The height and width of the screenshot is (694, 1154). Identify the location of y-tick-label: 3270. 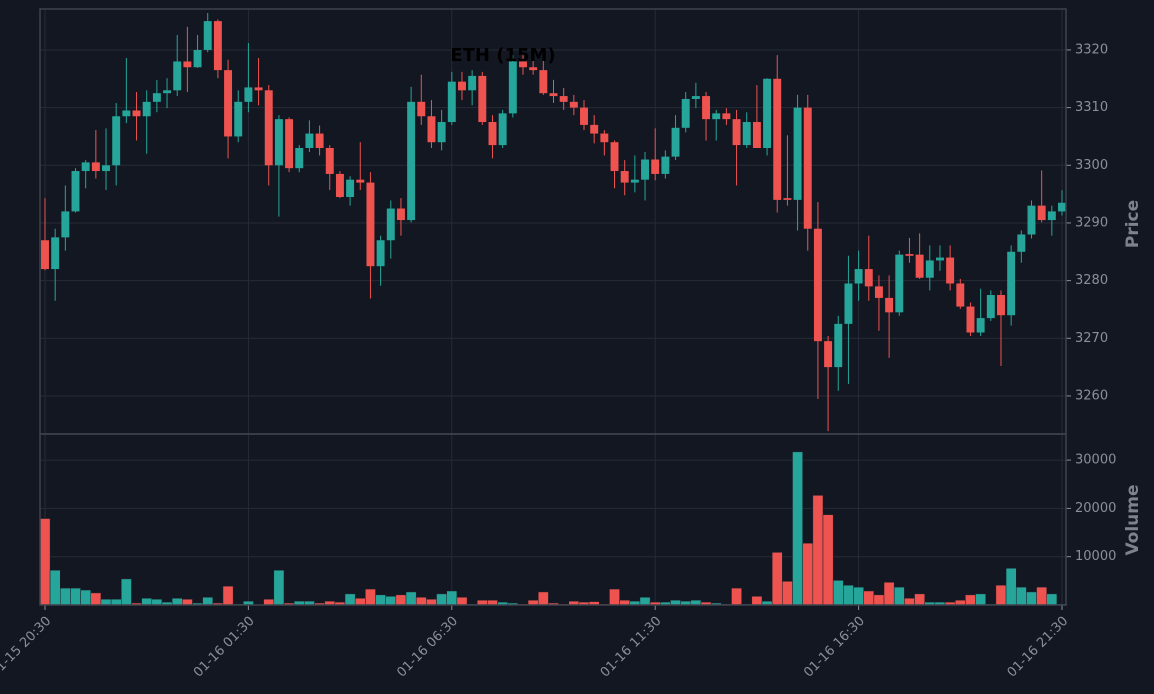
(1091, 338).